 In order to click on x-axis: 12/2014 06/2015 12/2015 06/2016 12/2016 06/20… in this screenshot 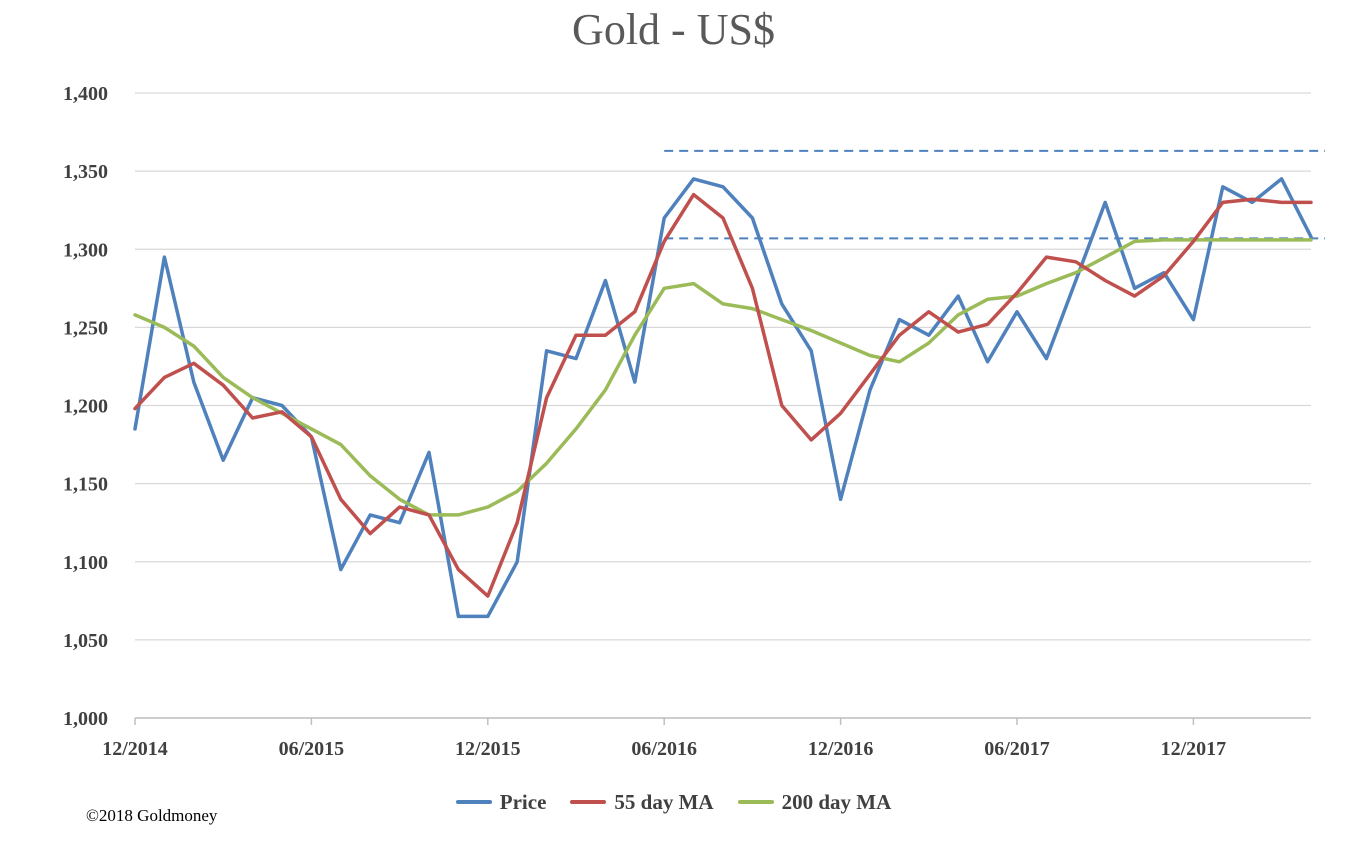, I will do `click(706, 738)`.